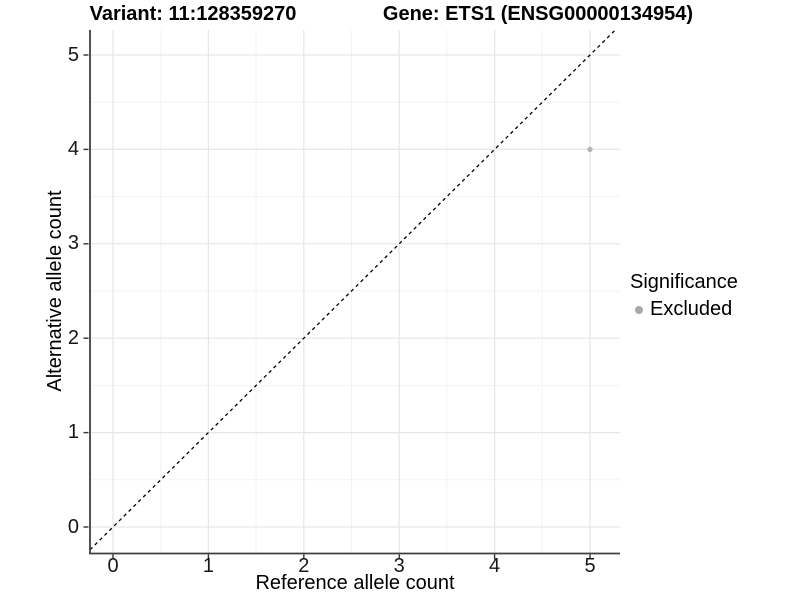 This screenshot has width=800, height=600. What do you see at coordinates (691, 309) in the screenshot?
I see `legend-item-label: Excluded` at bounding box center [691, 309].